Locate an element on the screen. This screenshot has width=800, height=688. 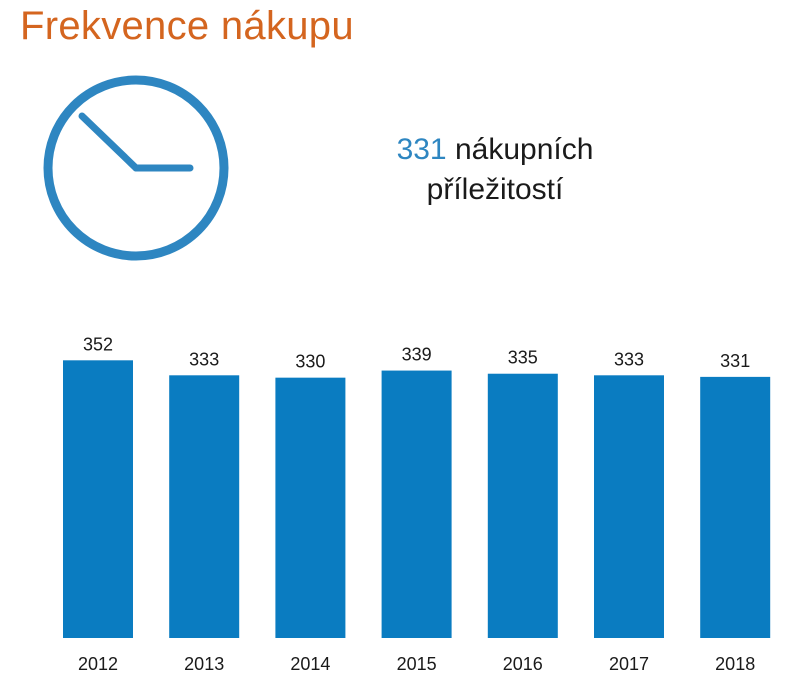
bar-2017 is located at coordinates (629, 506).